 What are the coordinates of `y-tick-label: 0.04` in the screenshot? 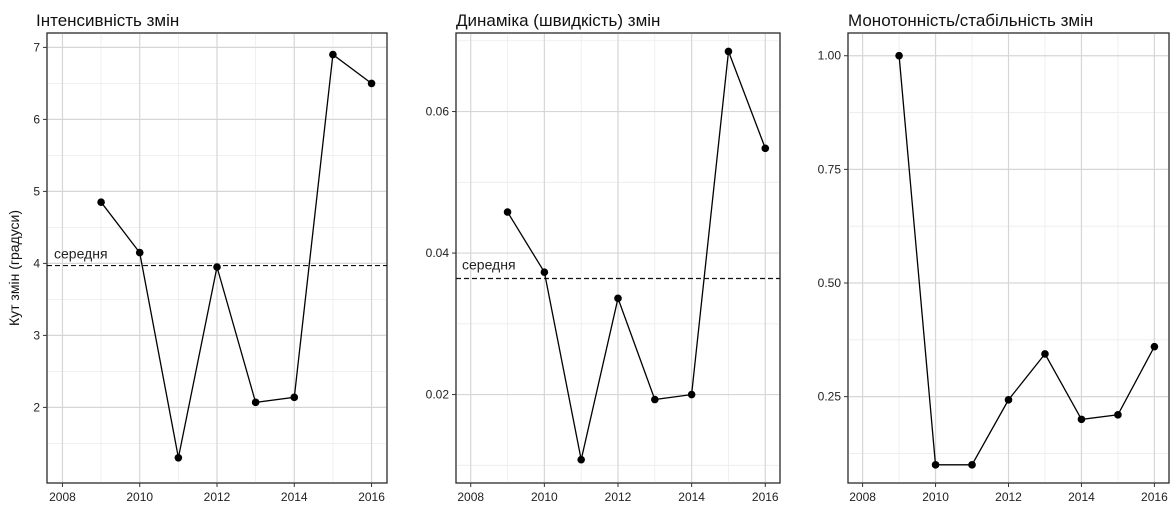 It's located at (438, 253).